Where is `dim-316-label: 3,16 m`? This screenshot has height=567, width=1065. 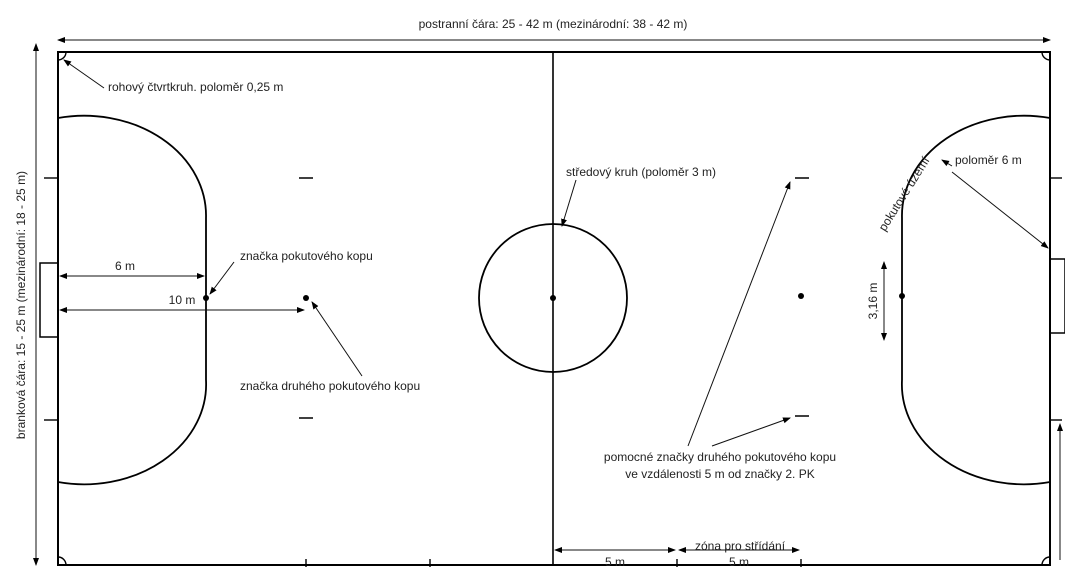
dim-316-label: 3,16 m is located at coordinates (873, 301).